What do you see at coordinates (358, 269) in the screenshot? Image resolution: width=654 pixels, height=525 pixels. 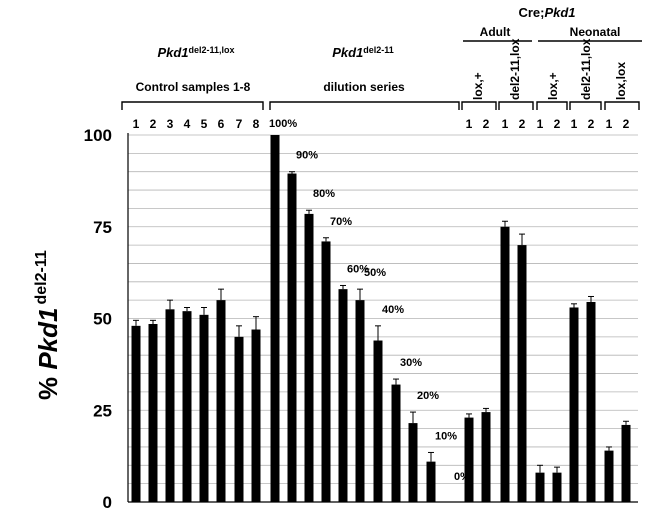 I see `dilution-label: 60%` at bounding box center [358, 269].